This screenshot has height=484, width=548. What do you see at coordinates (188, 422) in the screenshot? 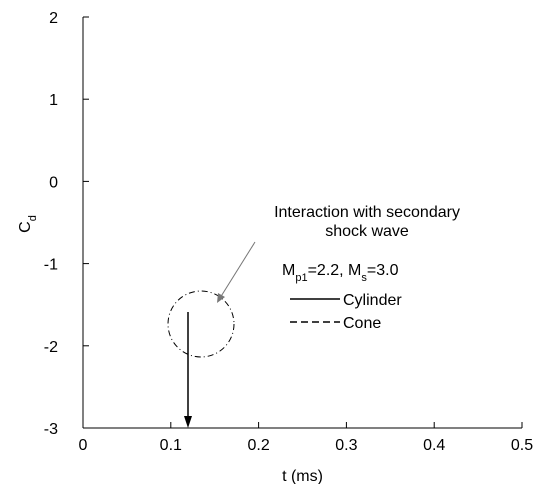
I see `interaction-arrowhead` at bounding box center [188, 422].